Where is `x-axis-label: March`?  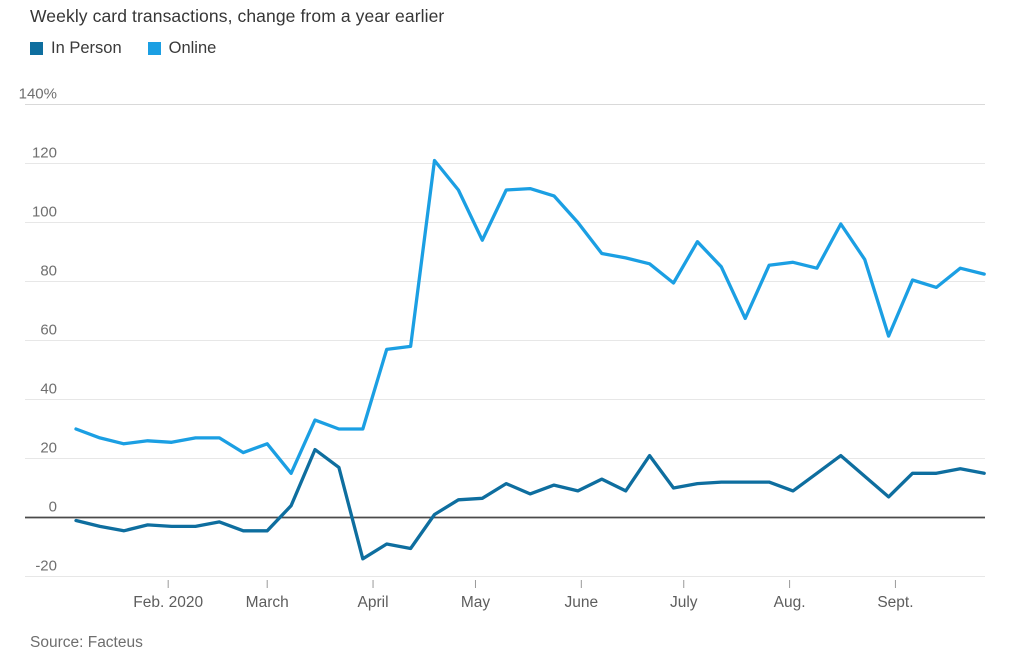 x-axis-label: March is located at coordinates (267, 602).